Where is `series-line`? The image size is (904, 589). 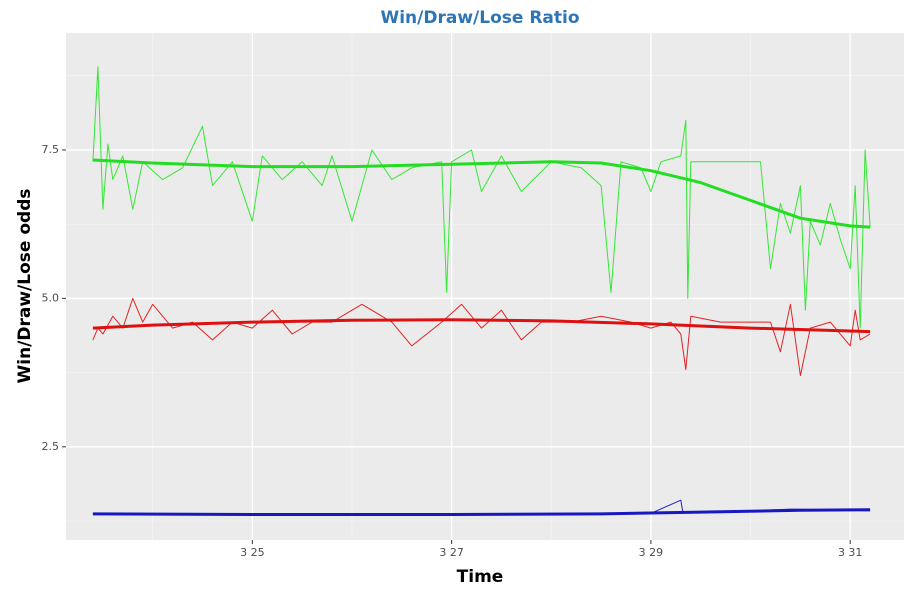 series-line is located at coordinates (481, 337).